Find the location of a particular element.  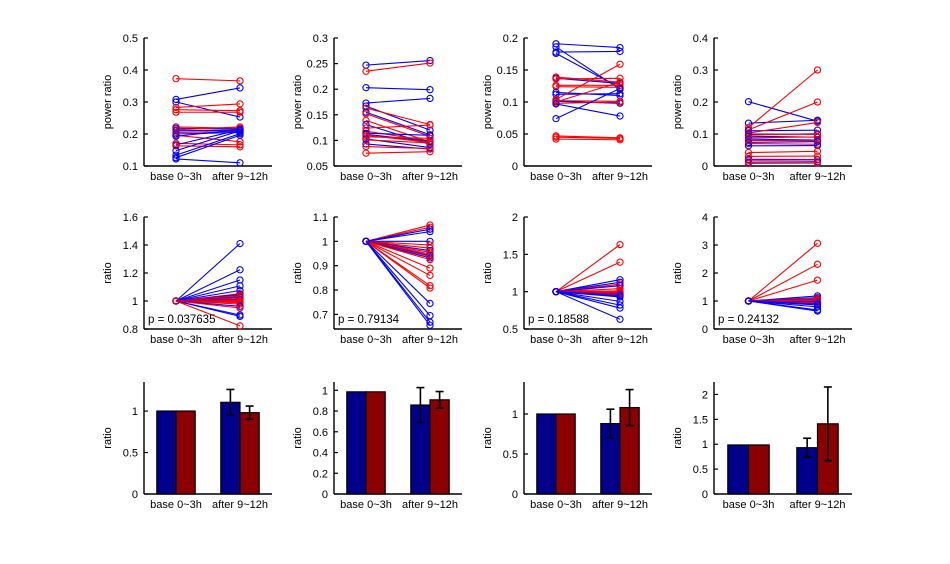

bar-blue is located at coordinates (356, 443).